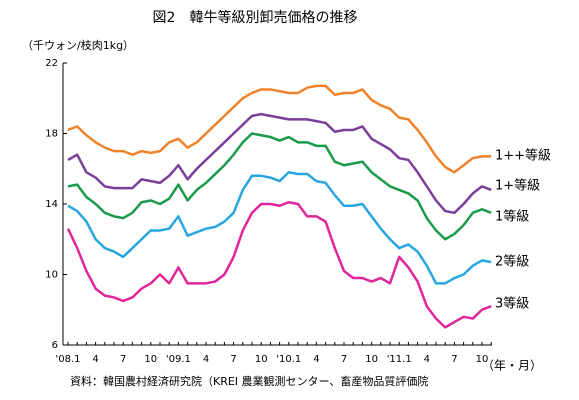  I want to click on legend-label: 1等級, so click(512, 217).